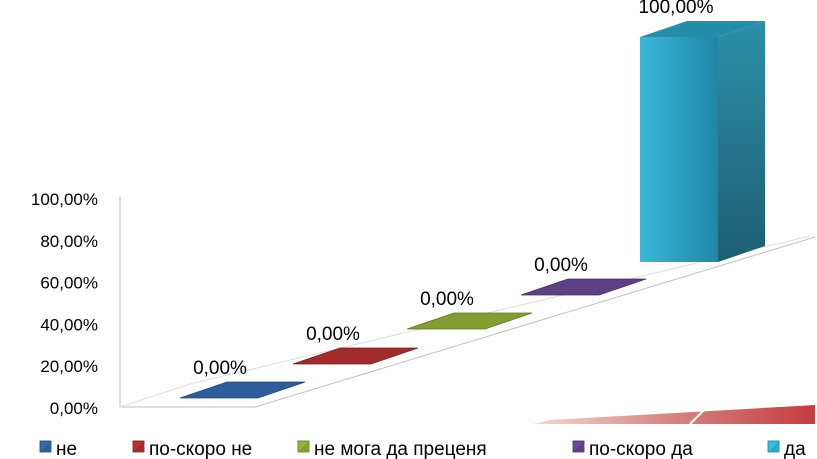 This screenshot has height=459, width=817. I want to click on legend-item: не мога да преценя, so click(392, 449).